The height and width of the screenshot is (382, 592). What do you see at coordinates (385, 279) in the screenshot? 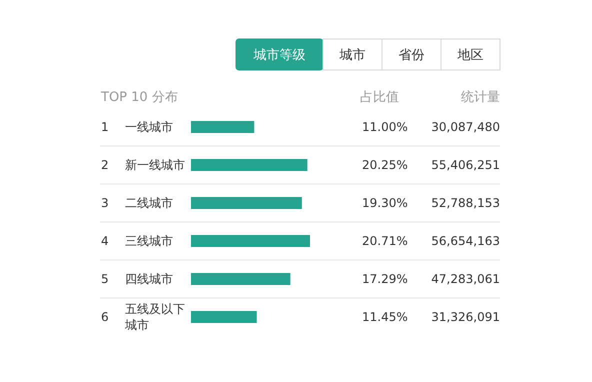
I see `data-label: 17.29%` at bounding box center [385, 279].